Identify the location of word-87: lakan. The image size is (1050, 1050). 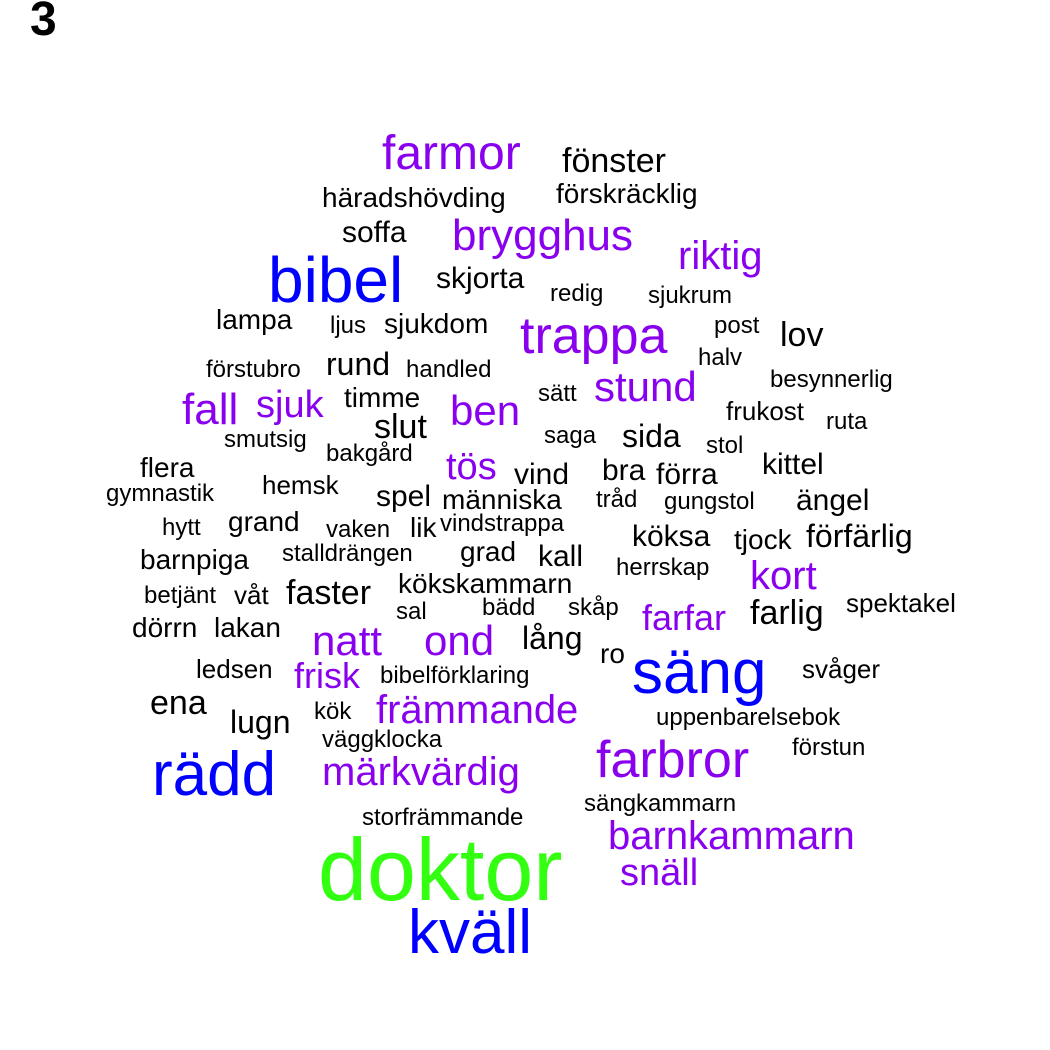
(247, 627).